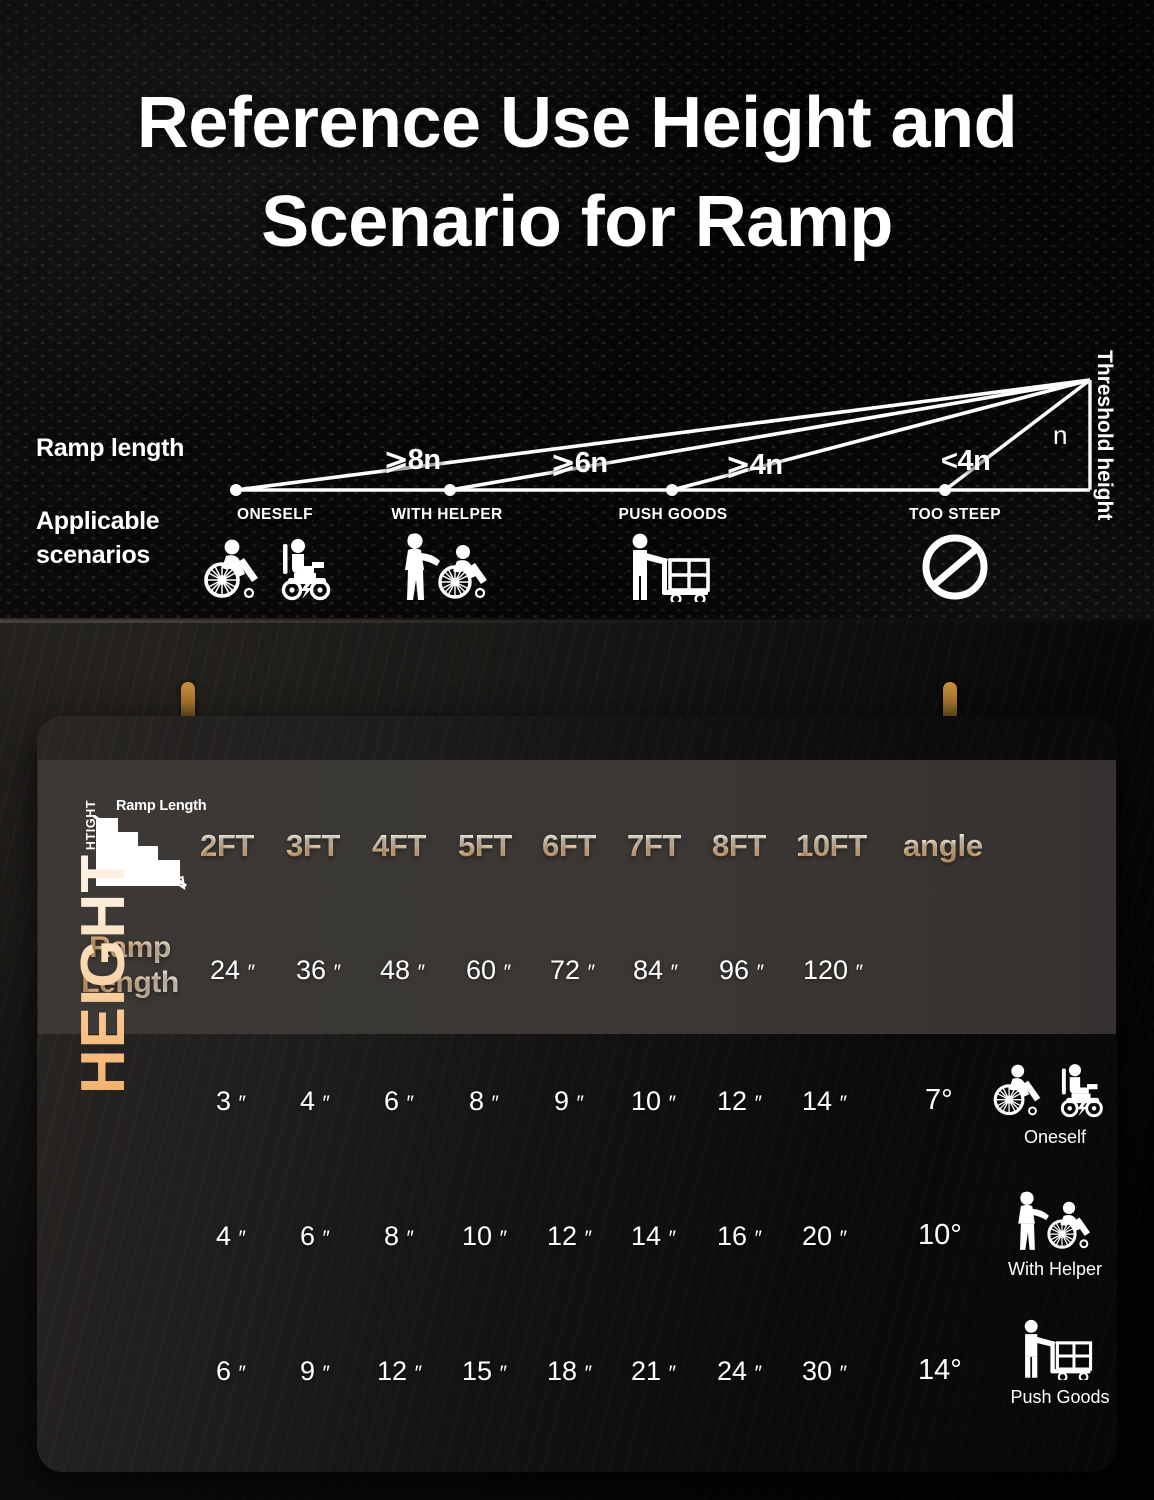 The height and width of the screenshot is (1500, 1154). I want to click on scenario-with-helper: WITH HELPER, so click(447, 554).